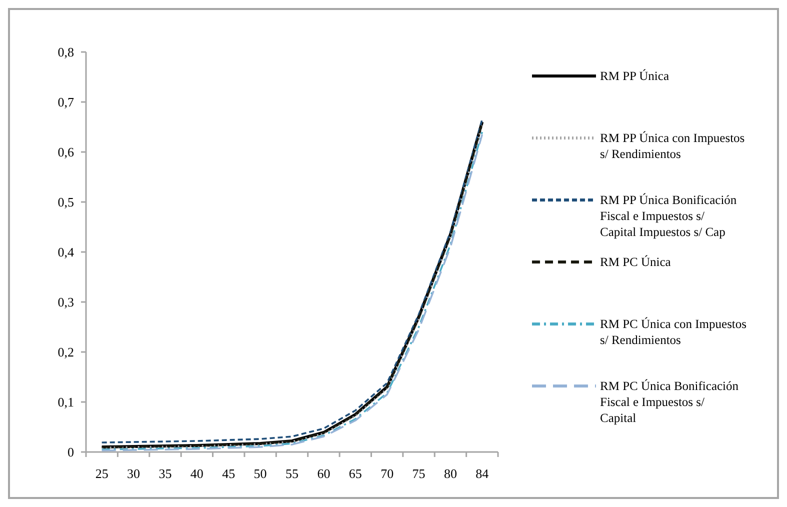  What do you see at coordinates (673, 332) in the screenshot?
I see `legend-label: RM PC Única con Impuestos s/ Rendimientos` at bounding box center [673, 332].